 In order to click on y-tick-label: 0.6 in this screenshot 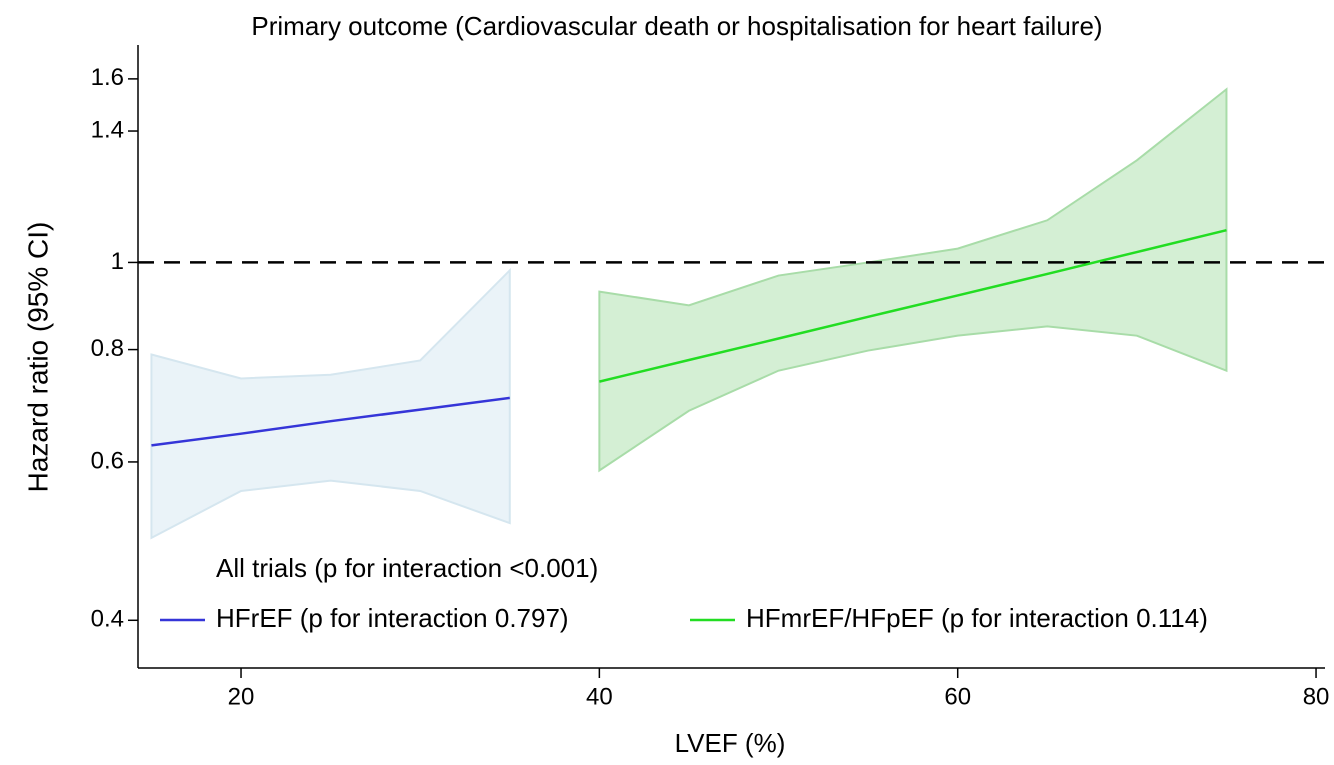, I will do `click(107, 460)`.